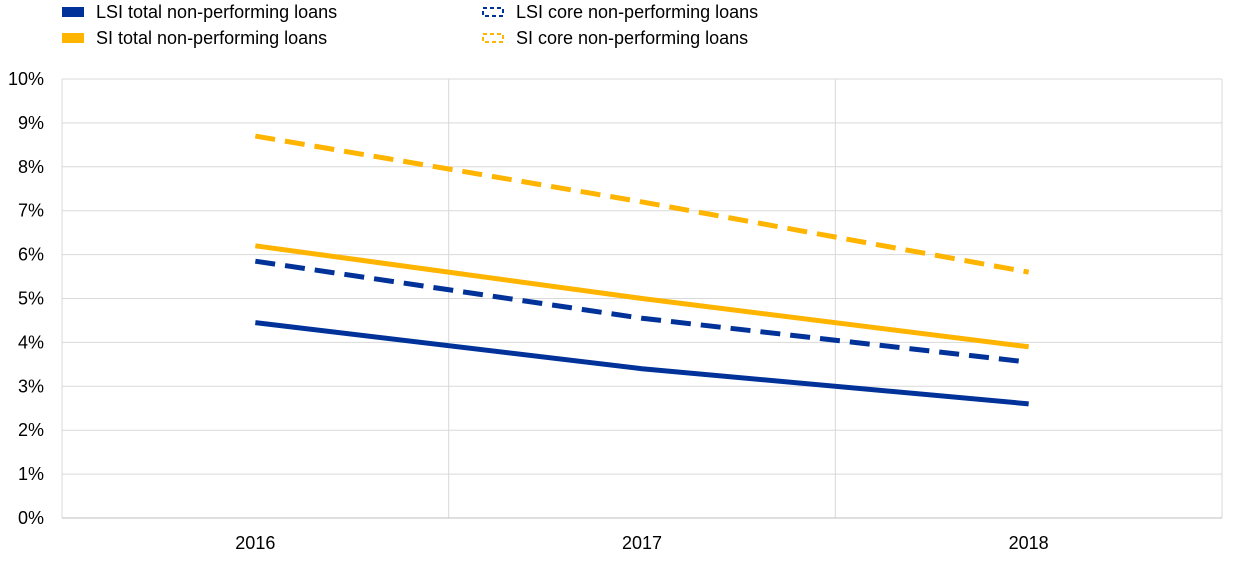  What do you see at coordinates (31, 255) in the screenshot?
I see `y-tick-label: 6%` at bounding box center [31, 255].